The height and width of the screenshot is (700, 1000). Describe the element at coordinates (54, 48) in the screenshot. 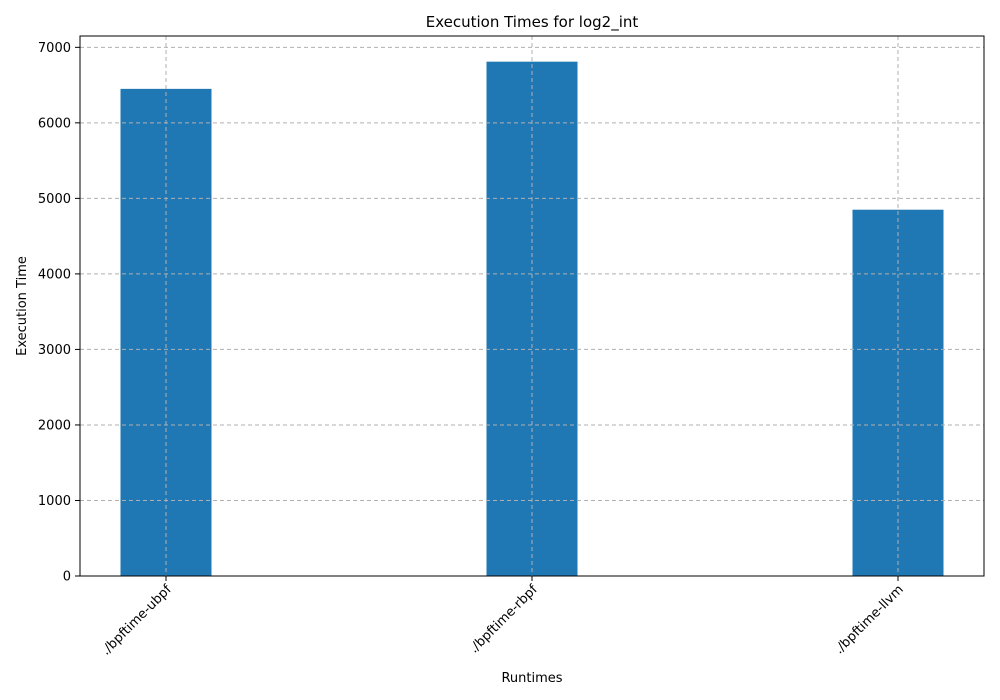

I see `y-tick-label-7: 7000` at that location.